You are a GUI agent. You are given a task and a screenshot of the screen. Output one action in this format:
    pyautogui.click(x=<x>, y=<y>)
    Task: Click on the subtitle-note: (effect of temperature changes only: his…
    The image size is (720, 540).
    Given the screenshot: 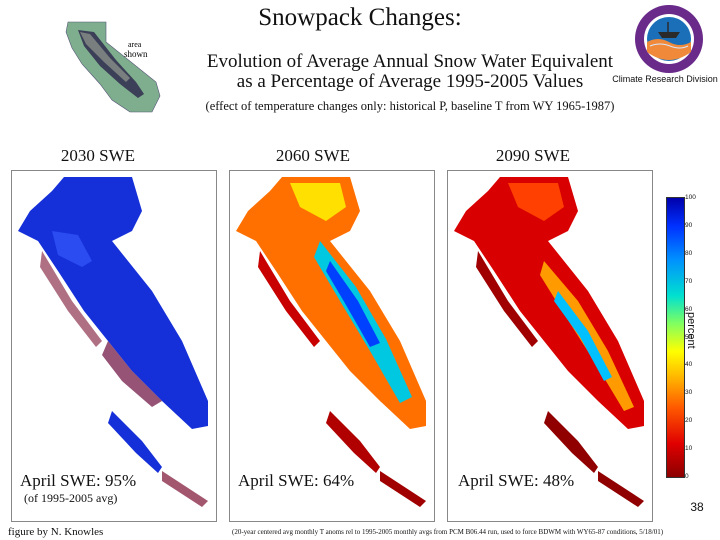 What is the action you would take?
    pyautogui.click(x=410, y=106)
    